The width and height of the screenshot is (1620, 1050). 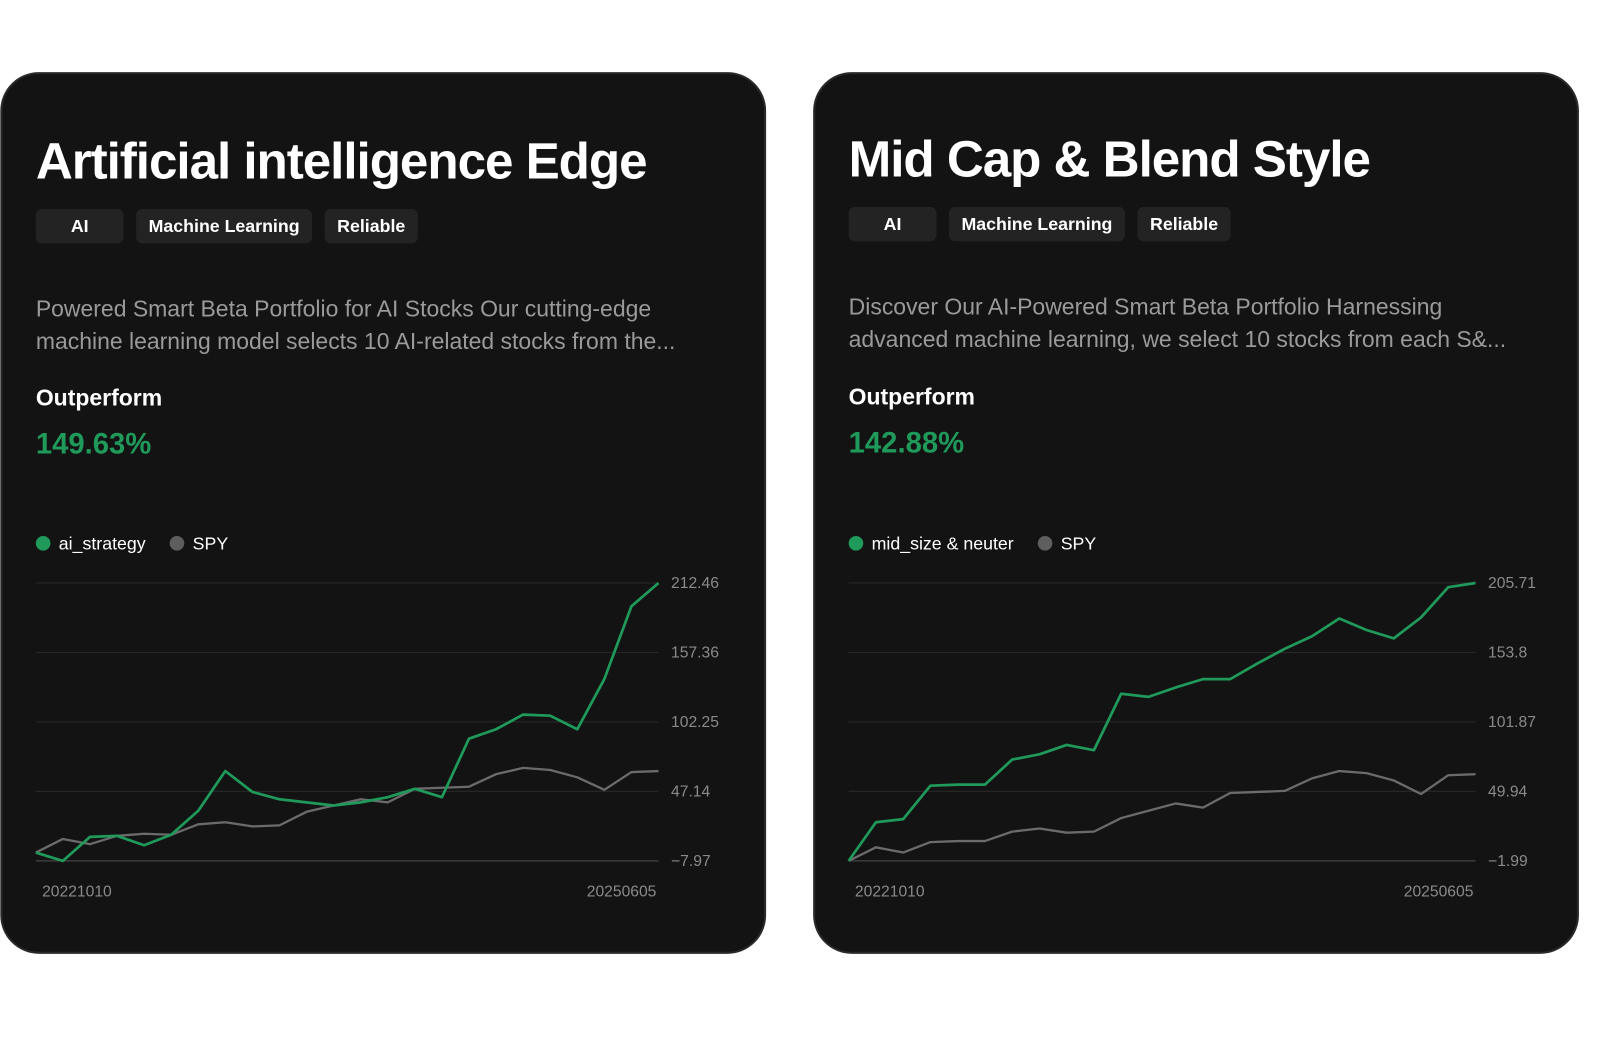 I want to click on y-tick-label: 153.8, so click(x=1507, y=653).